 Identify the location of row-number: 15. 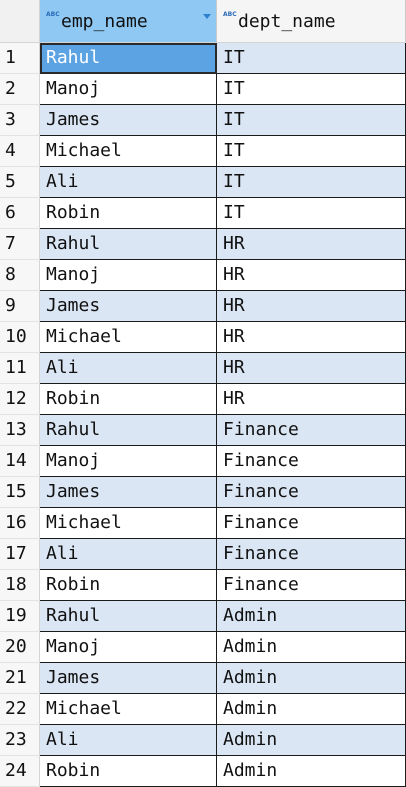
(20, 492).